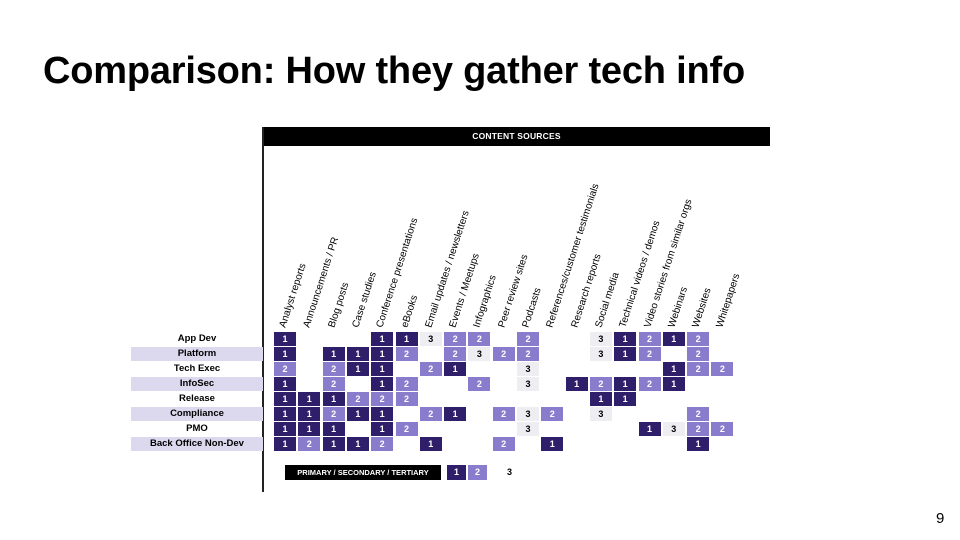  Describe the element at coordinates (702, 307) in the screenshot. I see `column-label: Websites` at that location.